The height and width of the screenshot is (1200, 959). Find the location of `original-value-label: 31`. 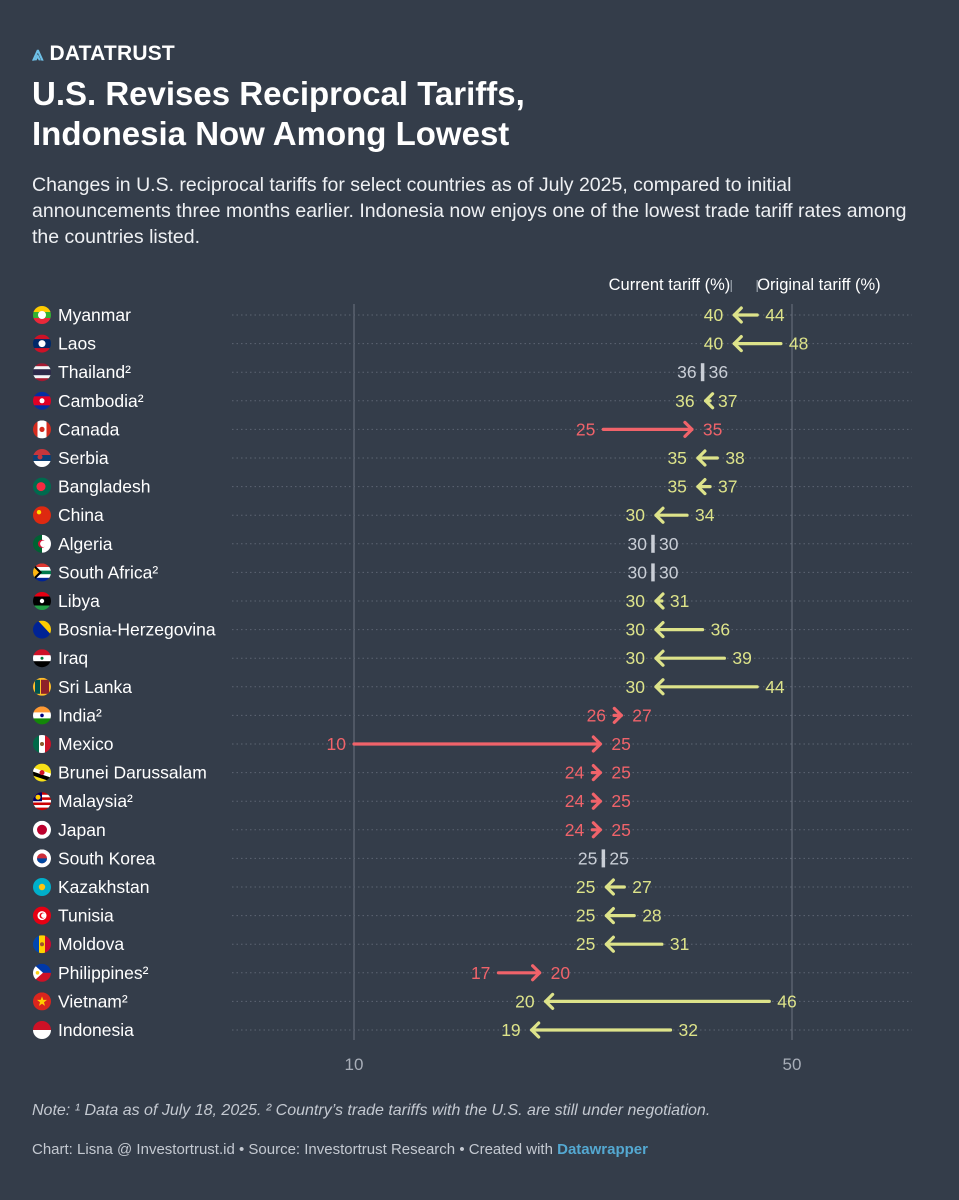

original-value-label: 31 is located at coordinates (679, 601).